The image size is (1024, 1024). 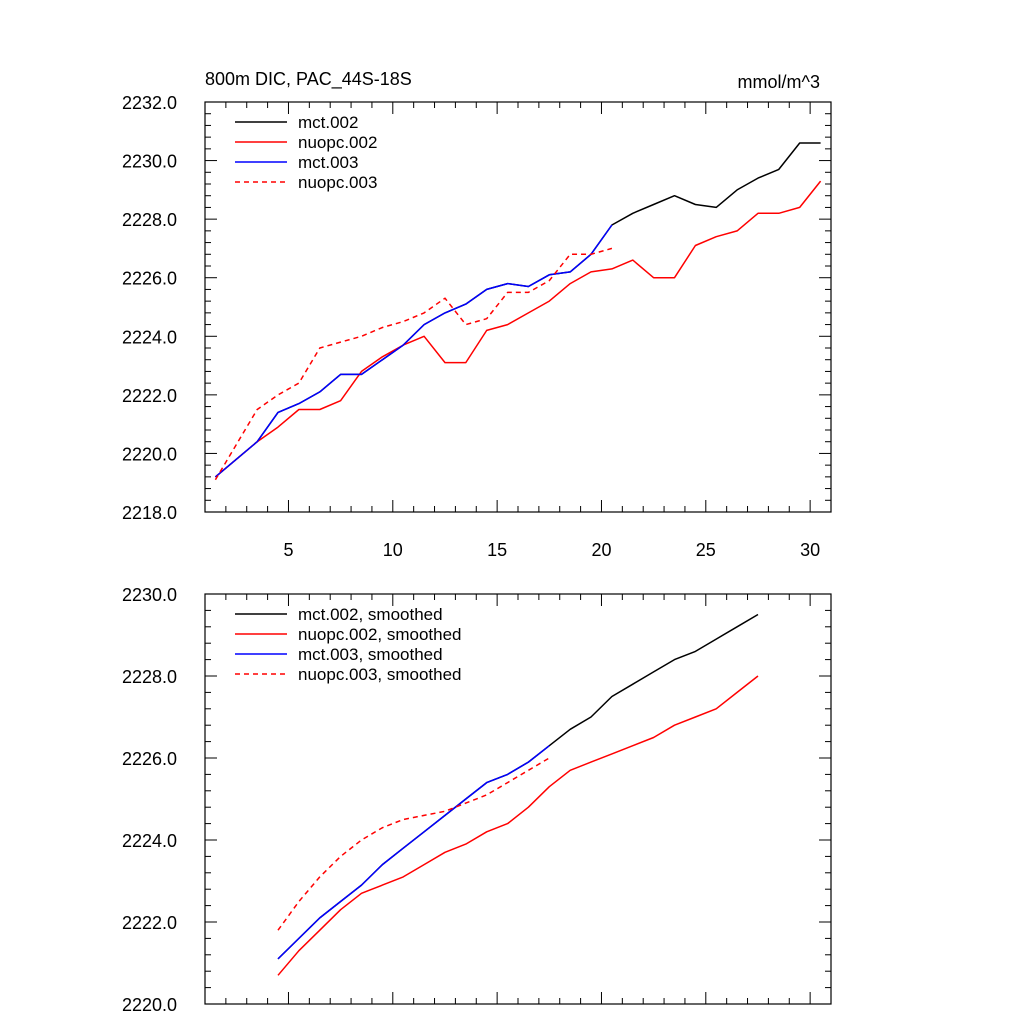 I want to click on legend-label: mct.002, smoothed, so click(x=370, y=614).